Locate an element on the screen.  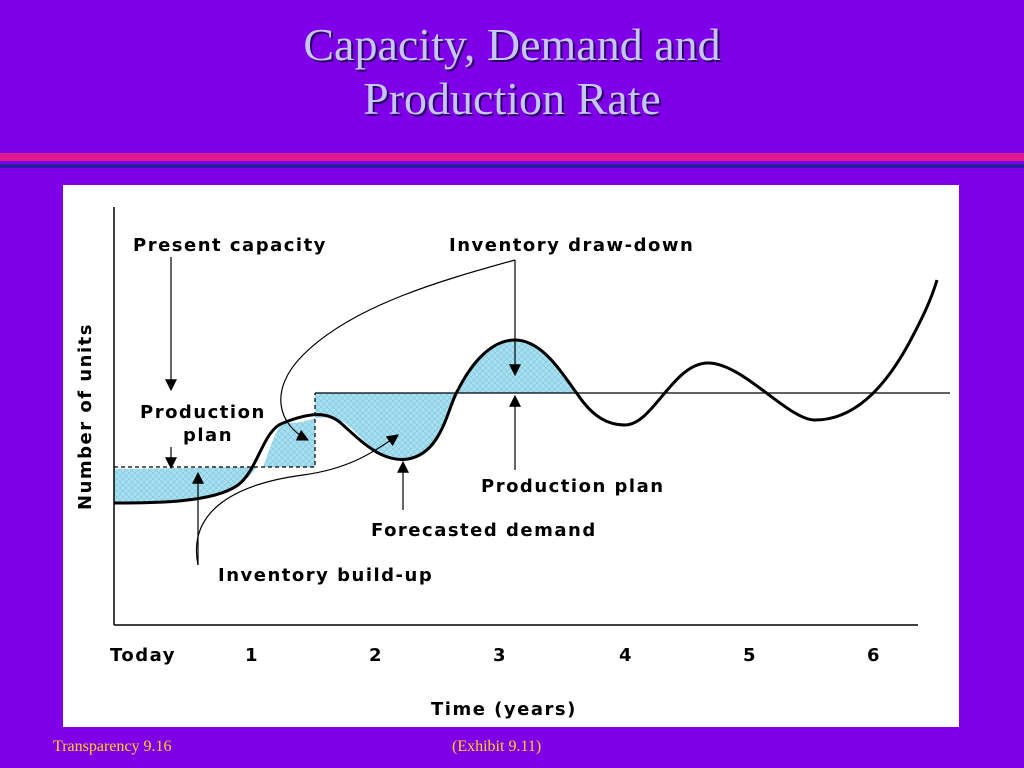
label-production-plan-right: Production plan is located at coordinates (573, 486).